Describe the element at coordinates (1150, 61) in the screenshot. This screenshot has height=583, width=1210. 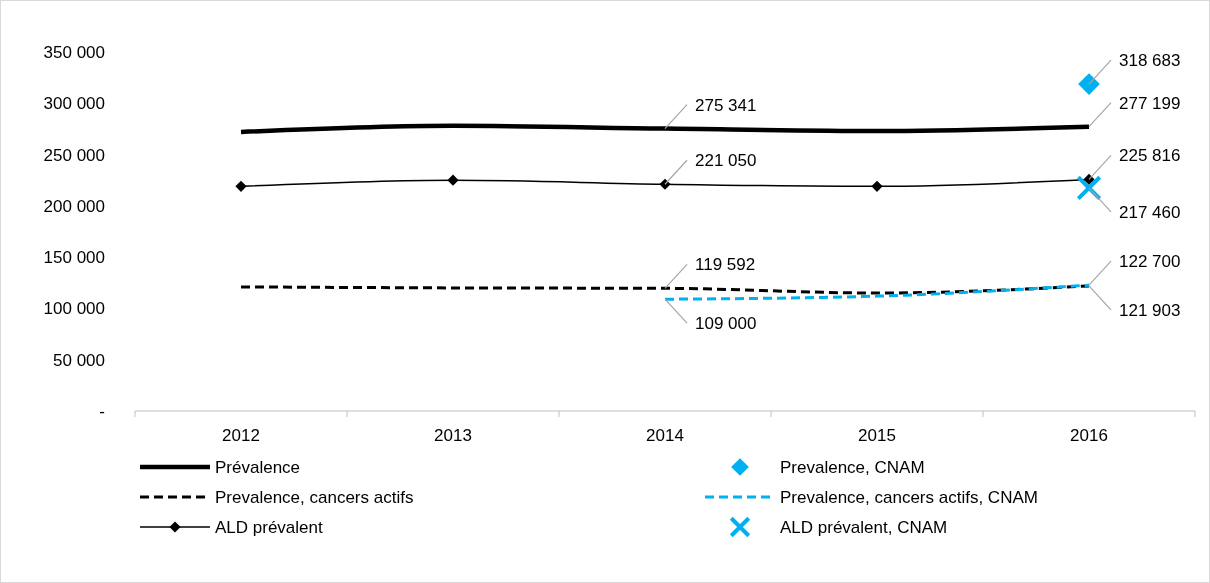
I see `data-label: 318 683` at that location.